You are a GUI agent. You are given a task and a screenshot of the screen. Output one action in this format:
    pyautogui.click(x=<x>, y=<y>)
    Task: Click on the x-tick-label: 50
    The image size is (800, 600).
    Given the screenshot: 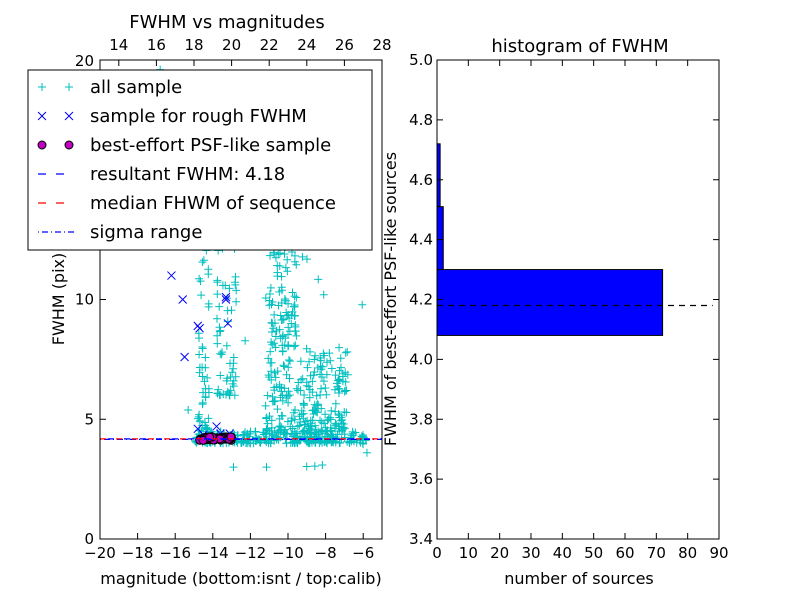 What is the action you would take?
    pyautogui.click(x=593, y=553)
    